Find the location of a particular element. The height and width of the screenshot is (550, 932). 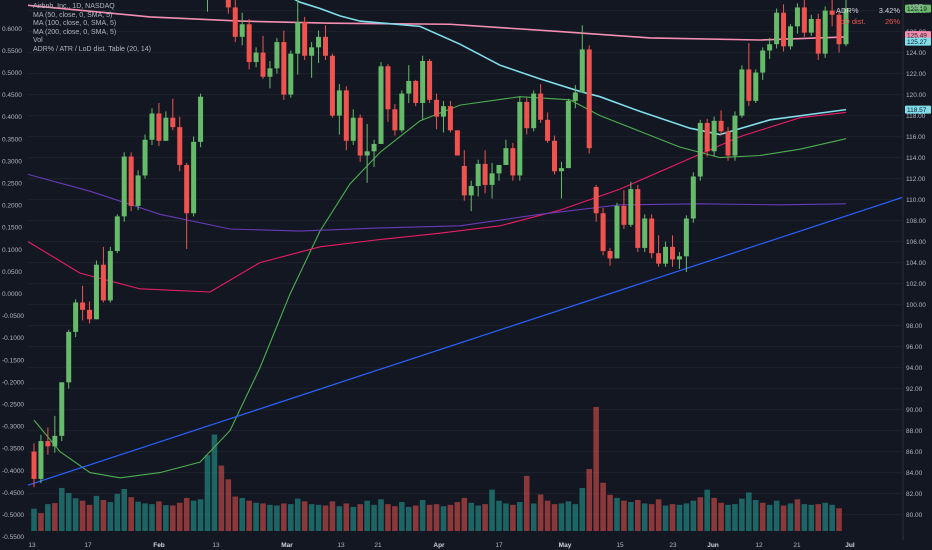

price-tick: 102.00 is located at coordinates (916, 284).